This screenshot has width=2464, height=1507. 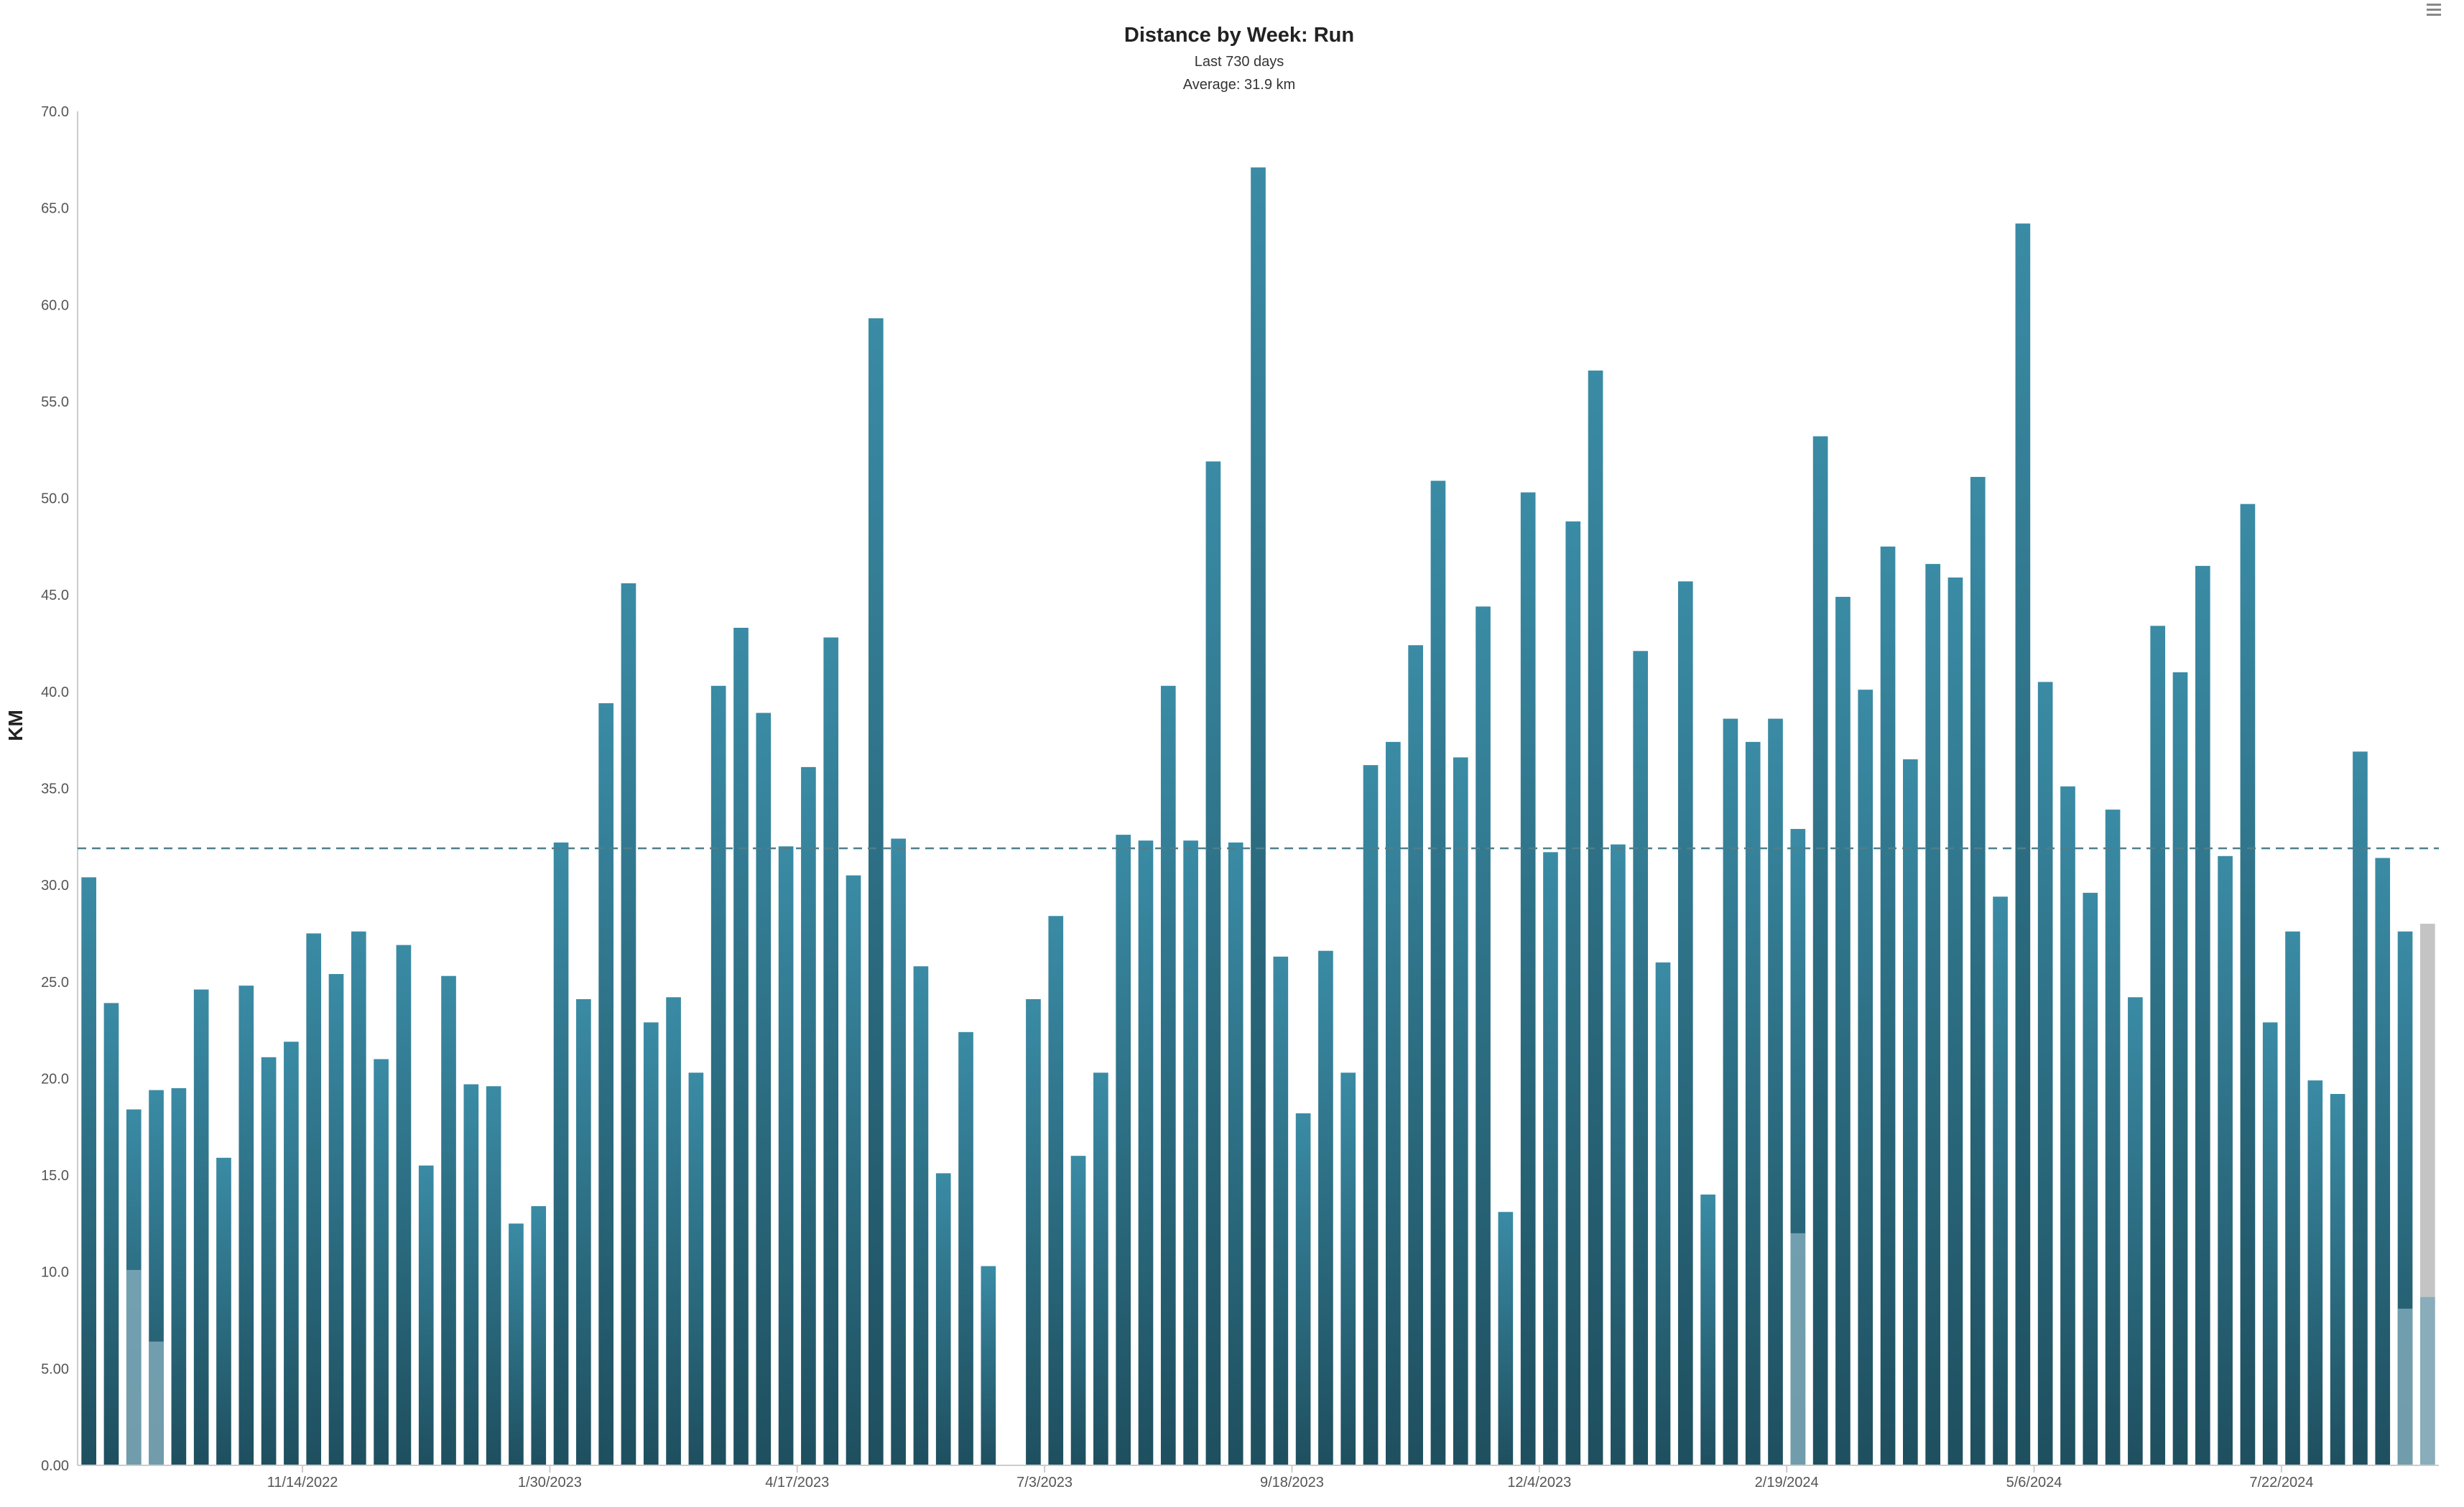 What do you see at coordinates (55, 789) in the screenshot?
I see `y-tick-label: 35.0` at bounding box center [55, 789].